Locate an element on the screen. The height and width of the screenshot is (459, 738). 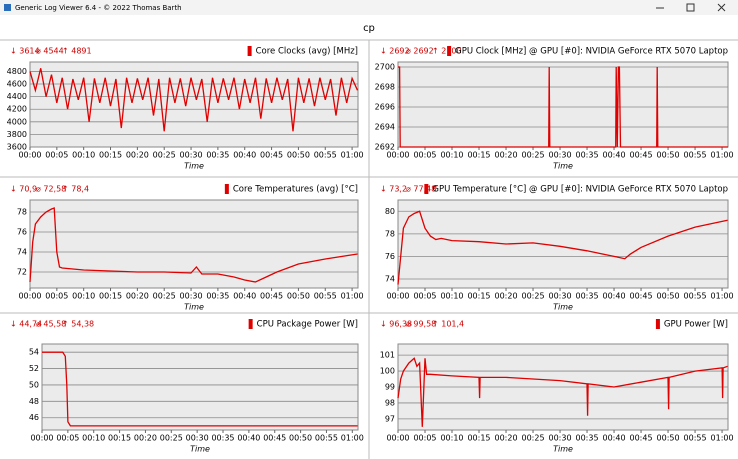
y-tick-label: 2700 is located at coordinates (385, 67).